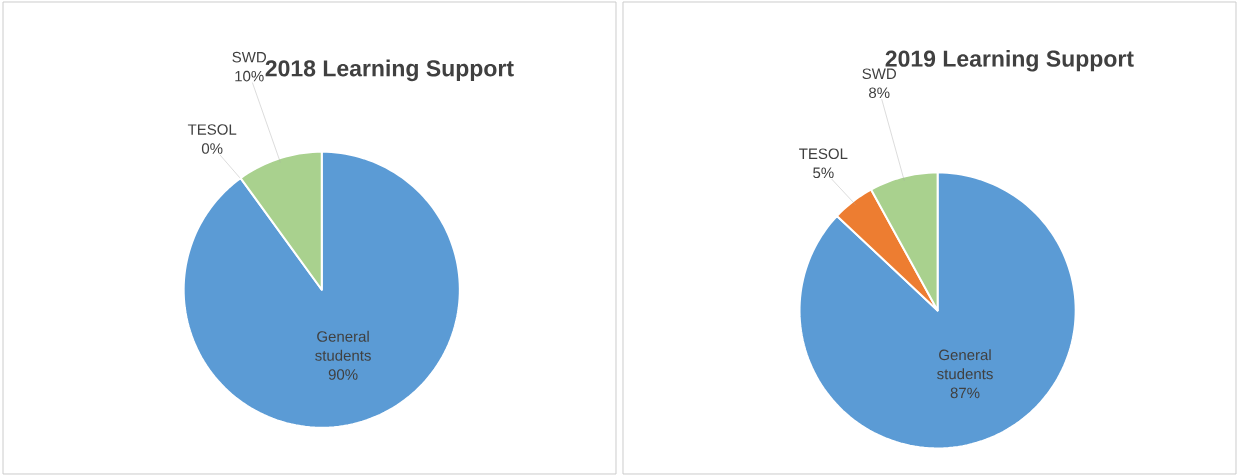 The image size is (1240, 476). Describe the element at coordinates (879, 93) in the screenshot. I see `data-label: 8%` at that location.